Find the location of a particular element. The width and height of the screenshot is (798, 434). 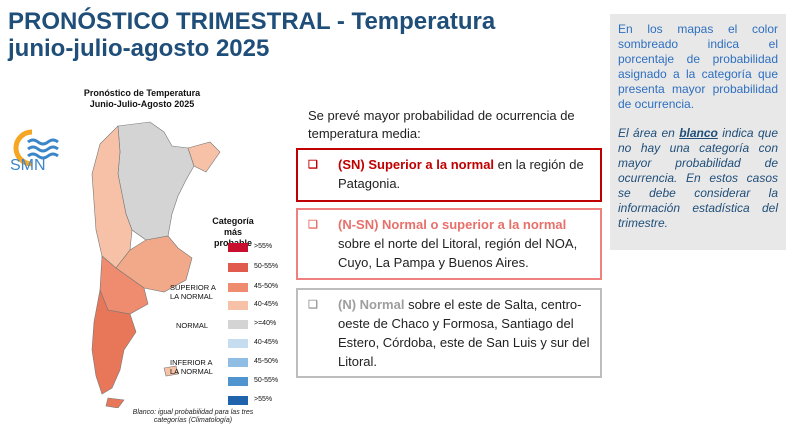

legend-group-normal: NORMAL is located at coordinates (192, 325).